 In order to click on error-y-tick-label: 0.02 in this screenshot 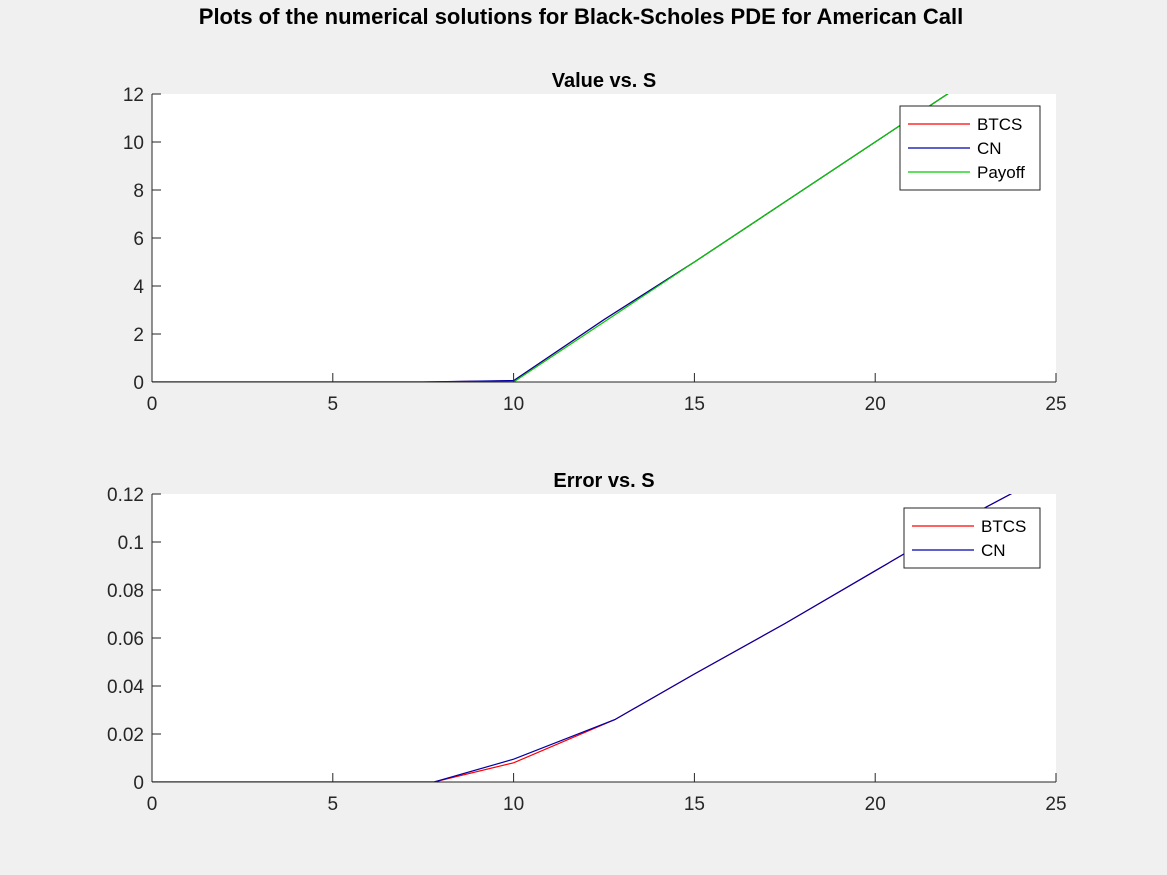, I will do `click(125, 735)`.